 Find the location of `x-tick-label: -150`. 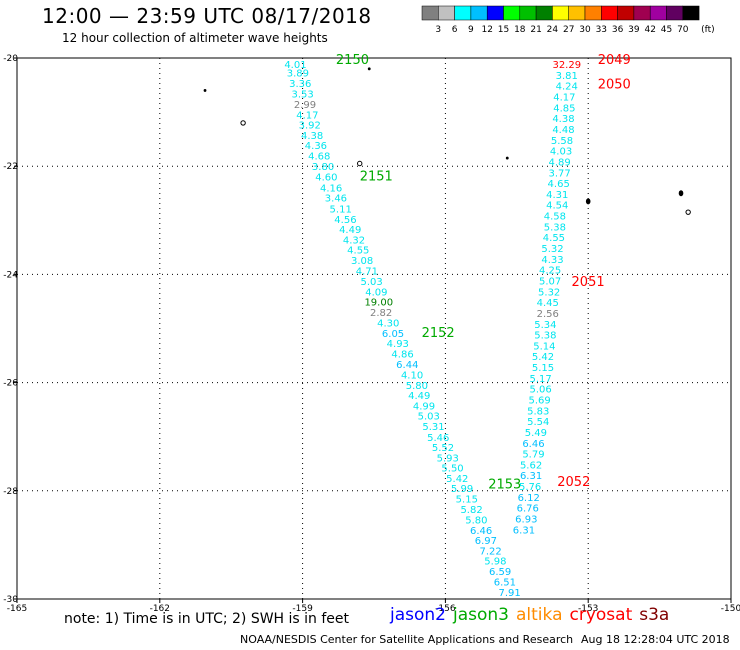

x-tick-label: -150 is located at coordinates (730, 609).